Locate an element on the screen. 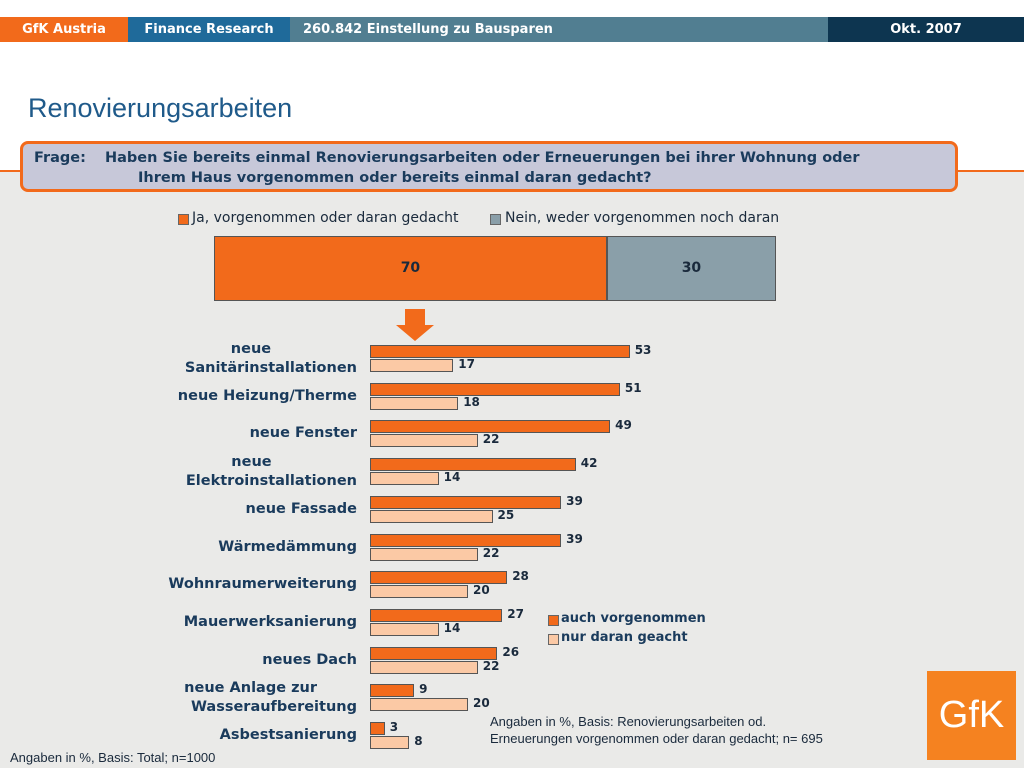 The height and width of the screenshot is (768, 1024). gfk-logo: GfK is located at coordinates (971, 715).